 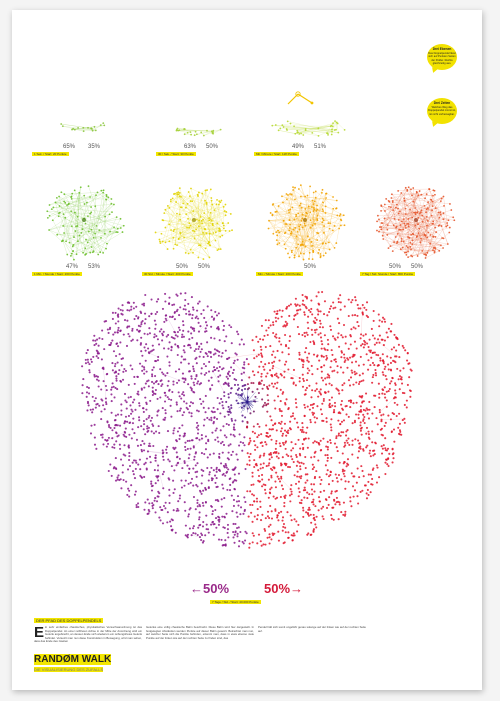 What do you see at coordinates (72, 267) in the screenshot?
I see `medium-chart-1-left-pct: 47%` at bounding box center [72, 267].